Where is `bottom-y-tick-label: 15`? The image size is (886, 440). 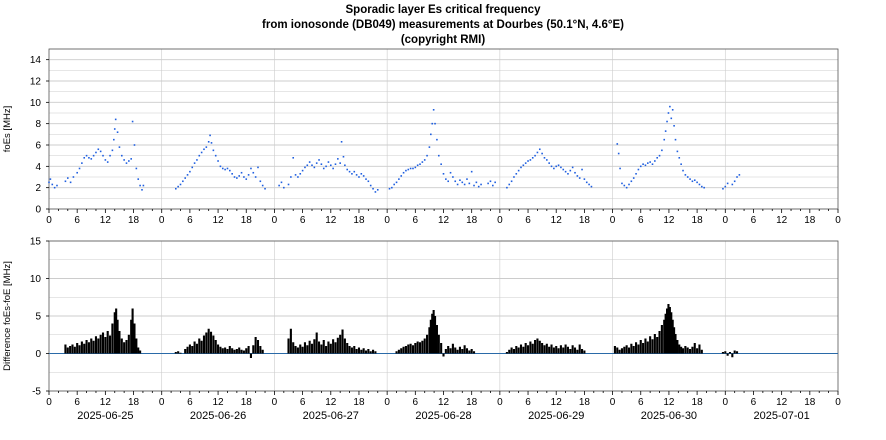
bottom-y-tick-label: 15 is located at coordinates (36, 242).